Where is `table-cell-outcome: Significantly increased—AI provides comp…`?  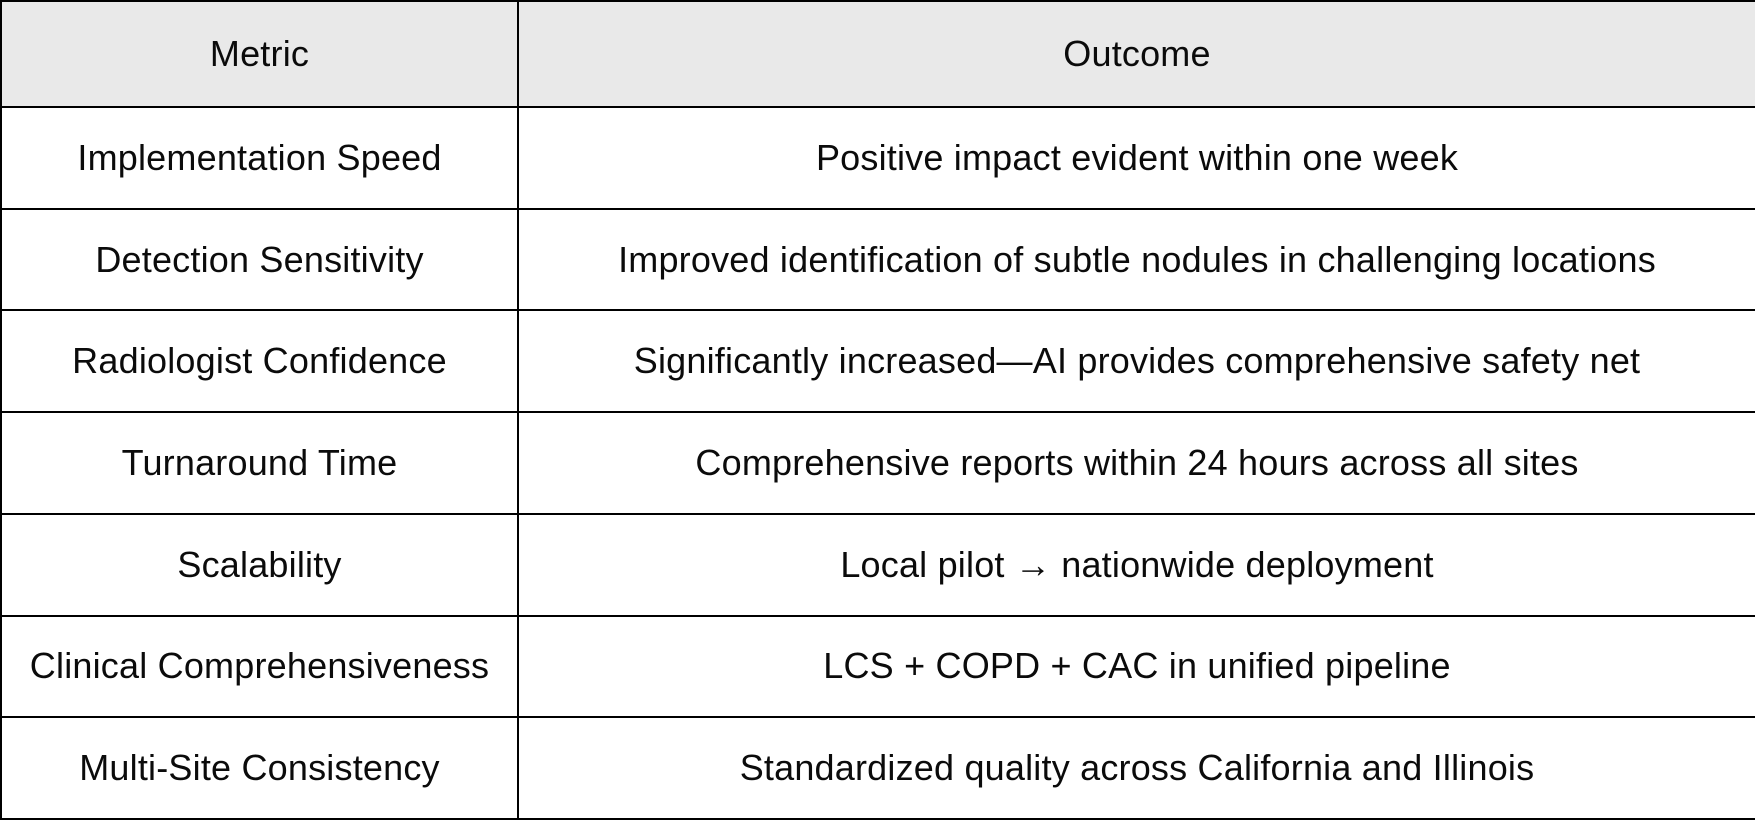 table-cell-outcome: Significantly increased—AI provides comp… is located at coordinates (1136, 361).